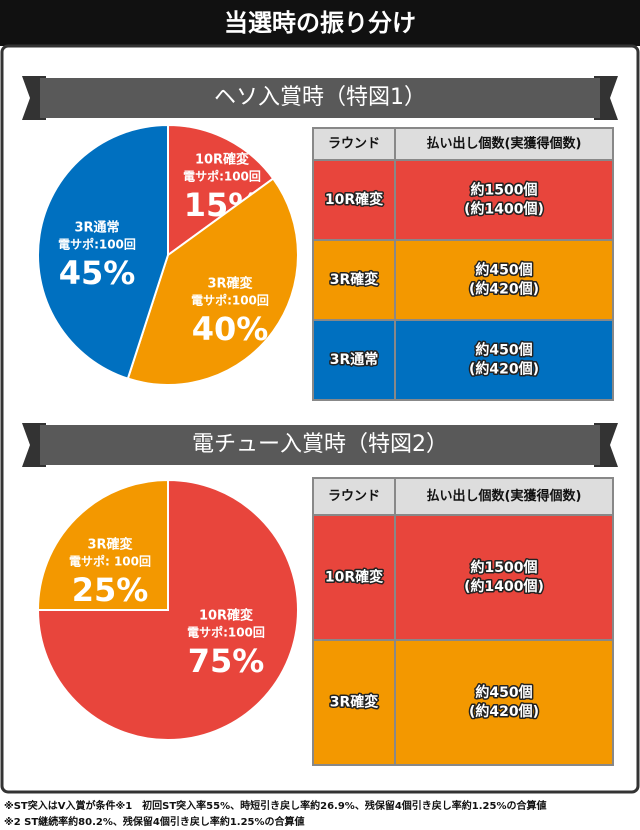  I want to click on footnote: ※2 ST継続率約80.2%、残保留4個引き戻し率約1.25%の合算値, so click(154, 821).